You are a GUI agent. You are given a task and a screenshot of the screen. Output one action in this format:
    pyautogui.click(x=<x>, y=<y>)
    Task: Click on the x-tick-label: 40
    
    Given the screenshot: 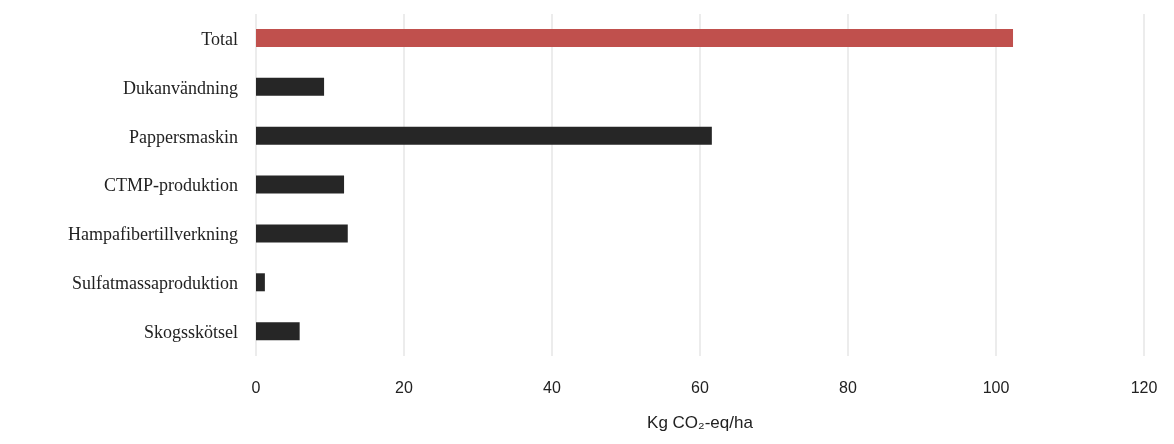 What is the action you would take?
    pyautogui.click(x=552, y=388)
    